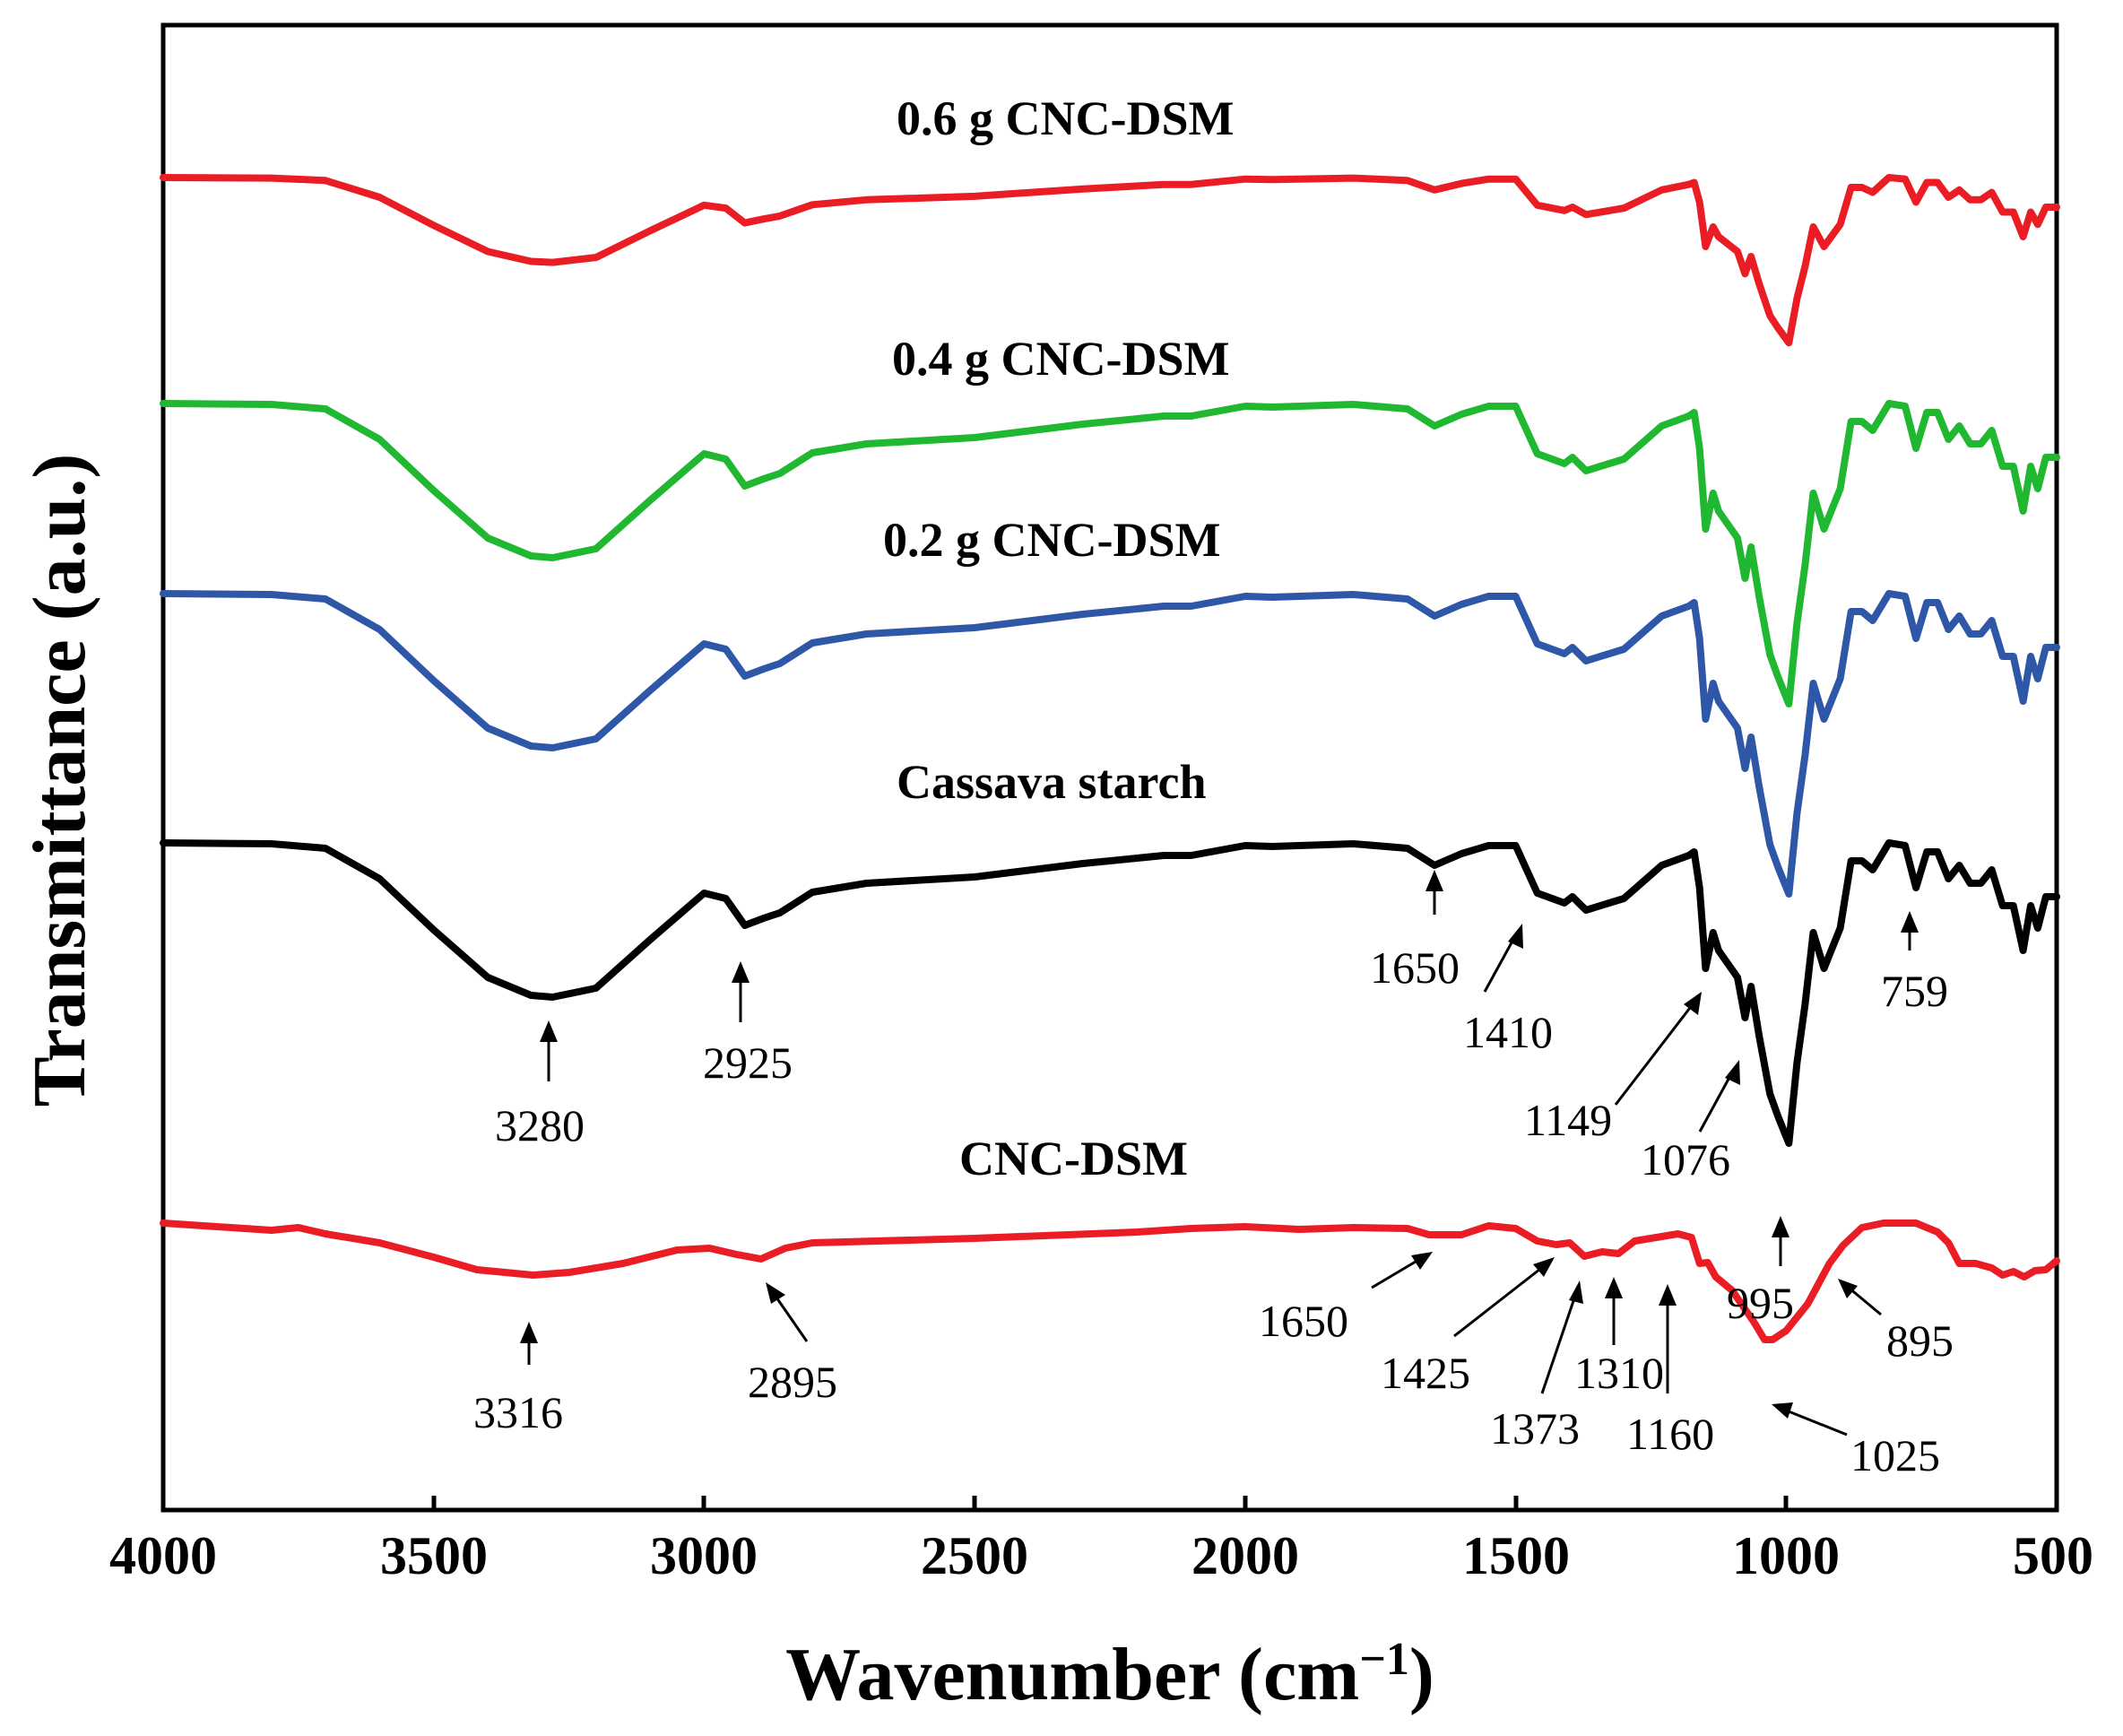 This screenshot has height=1736, width=2123. I want to click on arrow-head-1650-cnc, so click(1422, 1261).